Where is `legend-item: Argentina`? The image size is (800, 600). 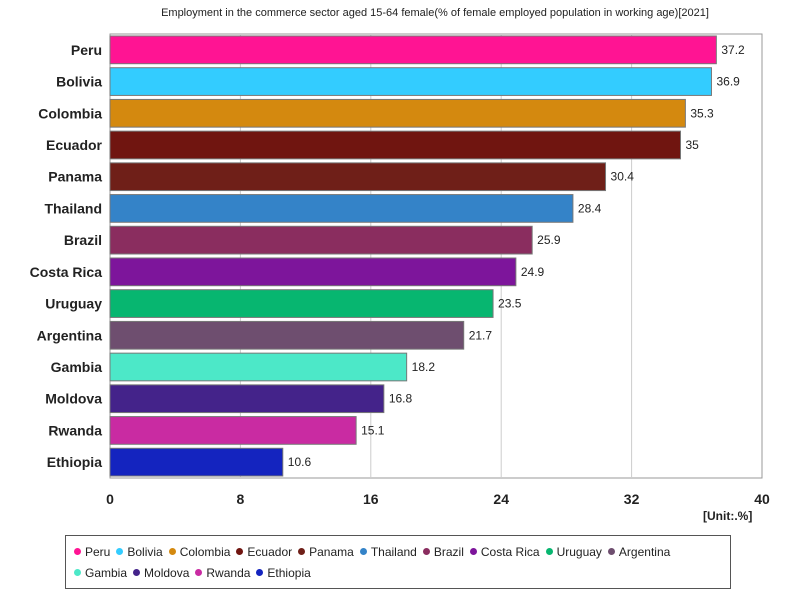 legend-item: Argentina is located at coordinates (639, 552).